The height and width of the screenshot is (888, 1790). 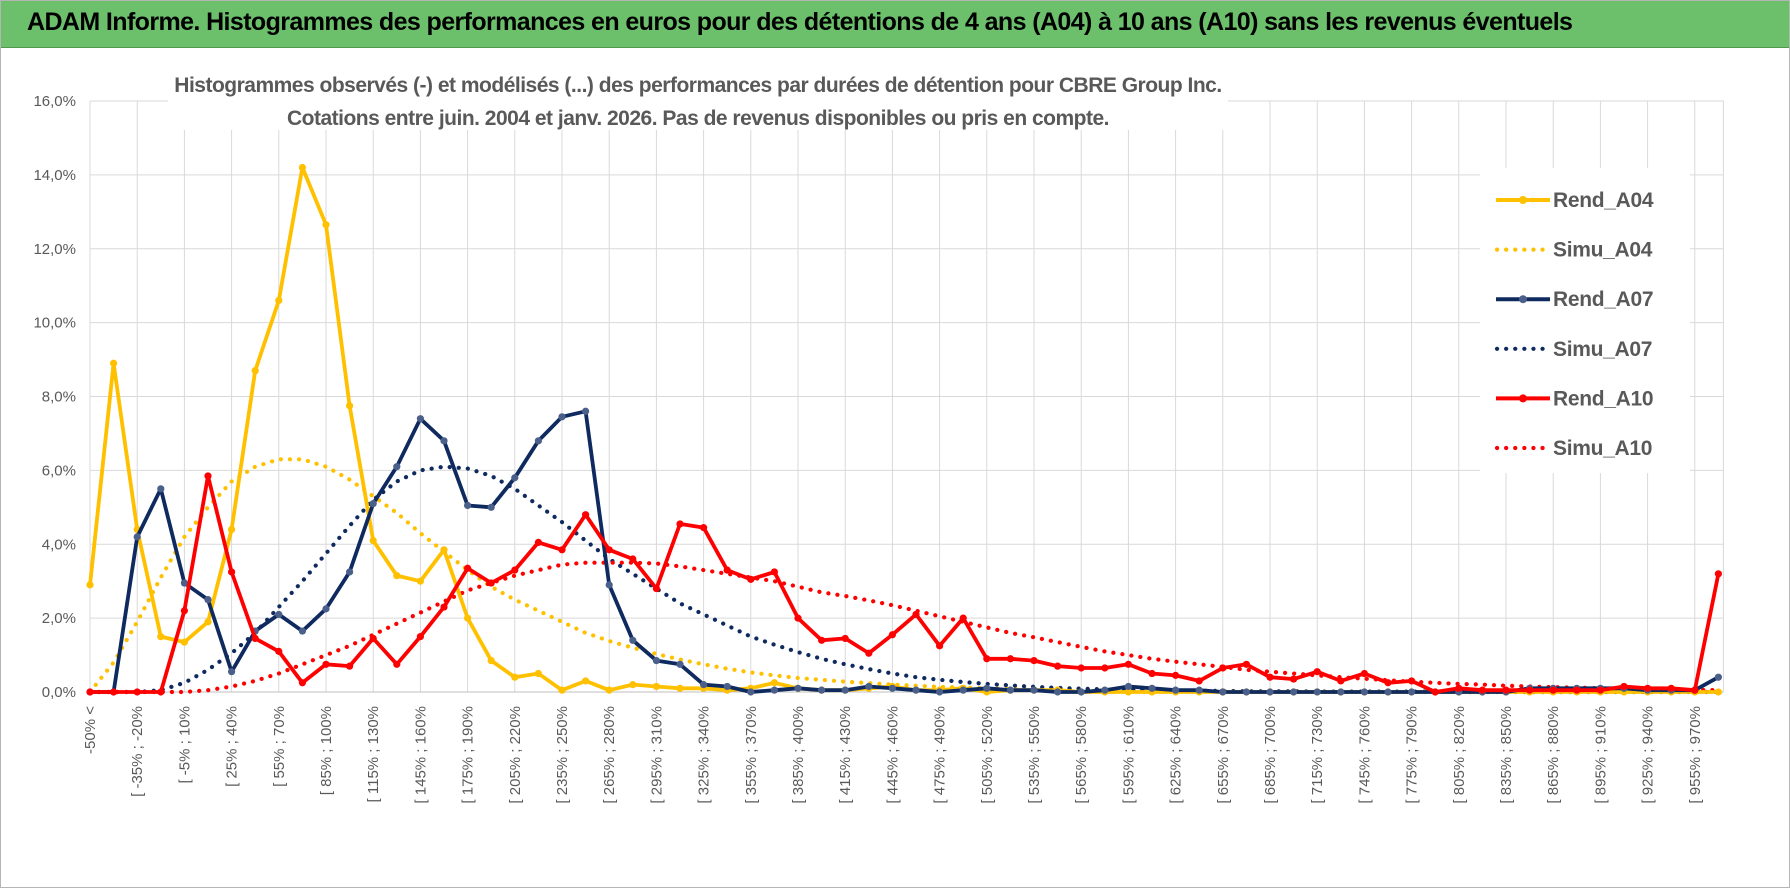 I want to click on x-tick-label: [ 55% ; 70%, so click(x=279, y=746).